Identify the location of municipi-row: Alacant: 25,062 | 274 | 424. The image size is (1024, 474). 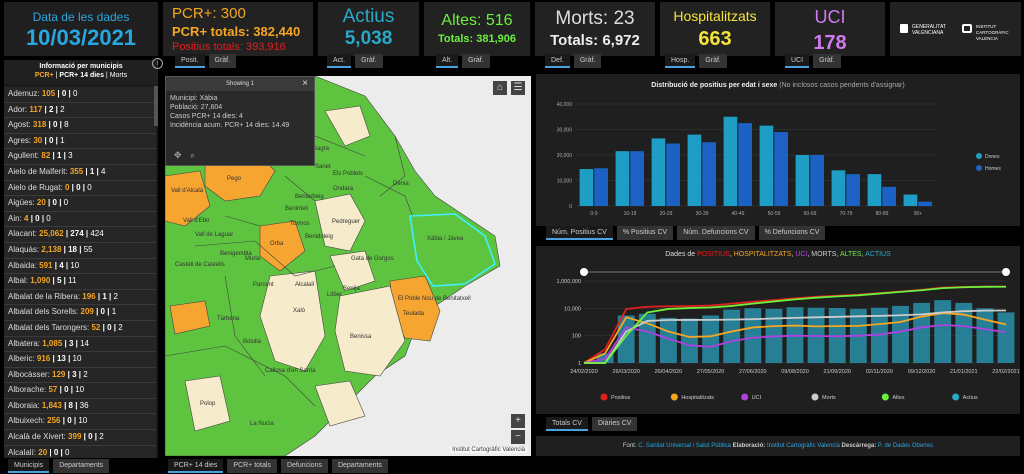
(80, 235).